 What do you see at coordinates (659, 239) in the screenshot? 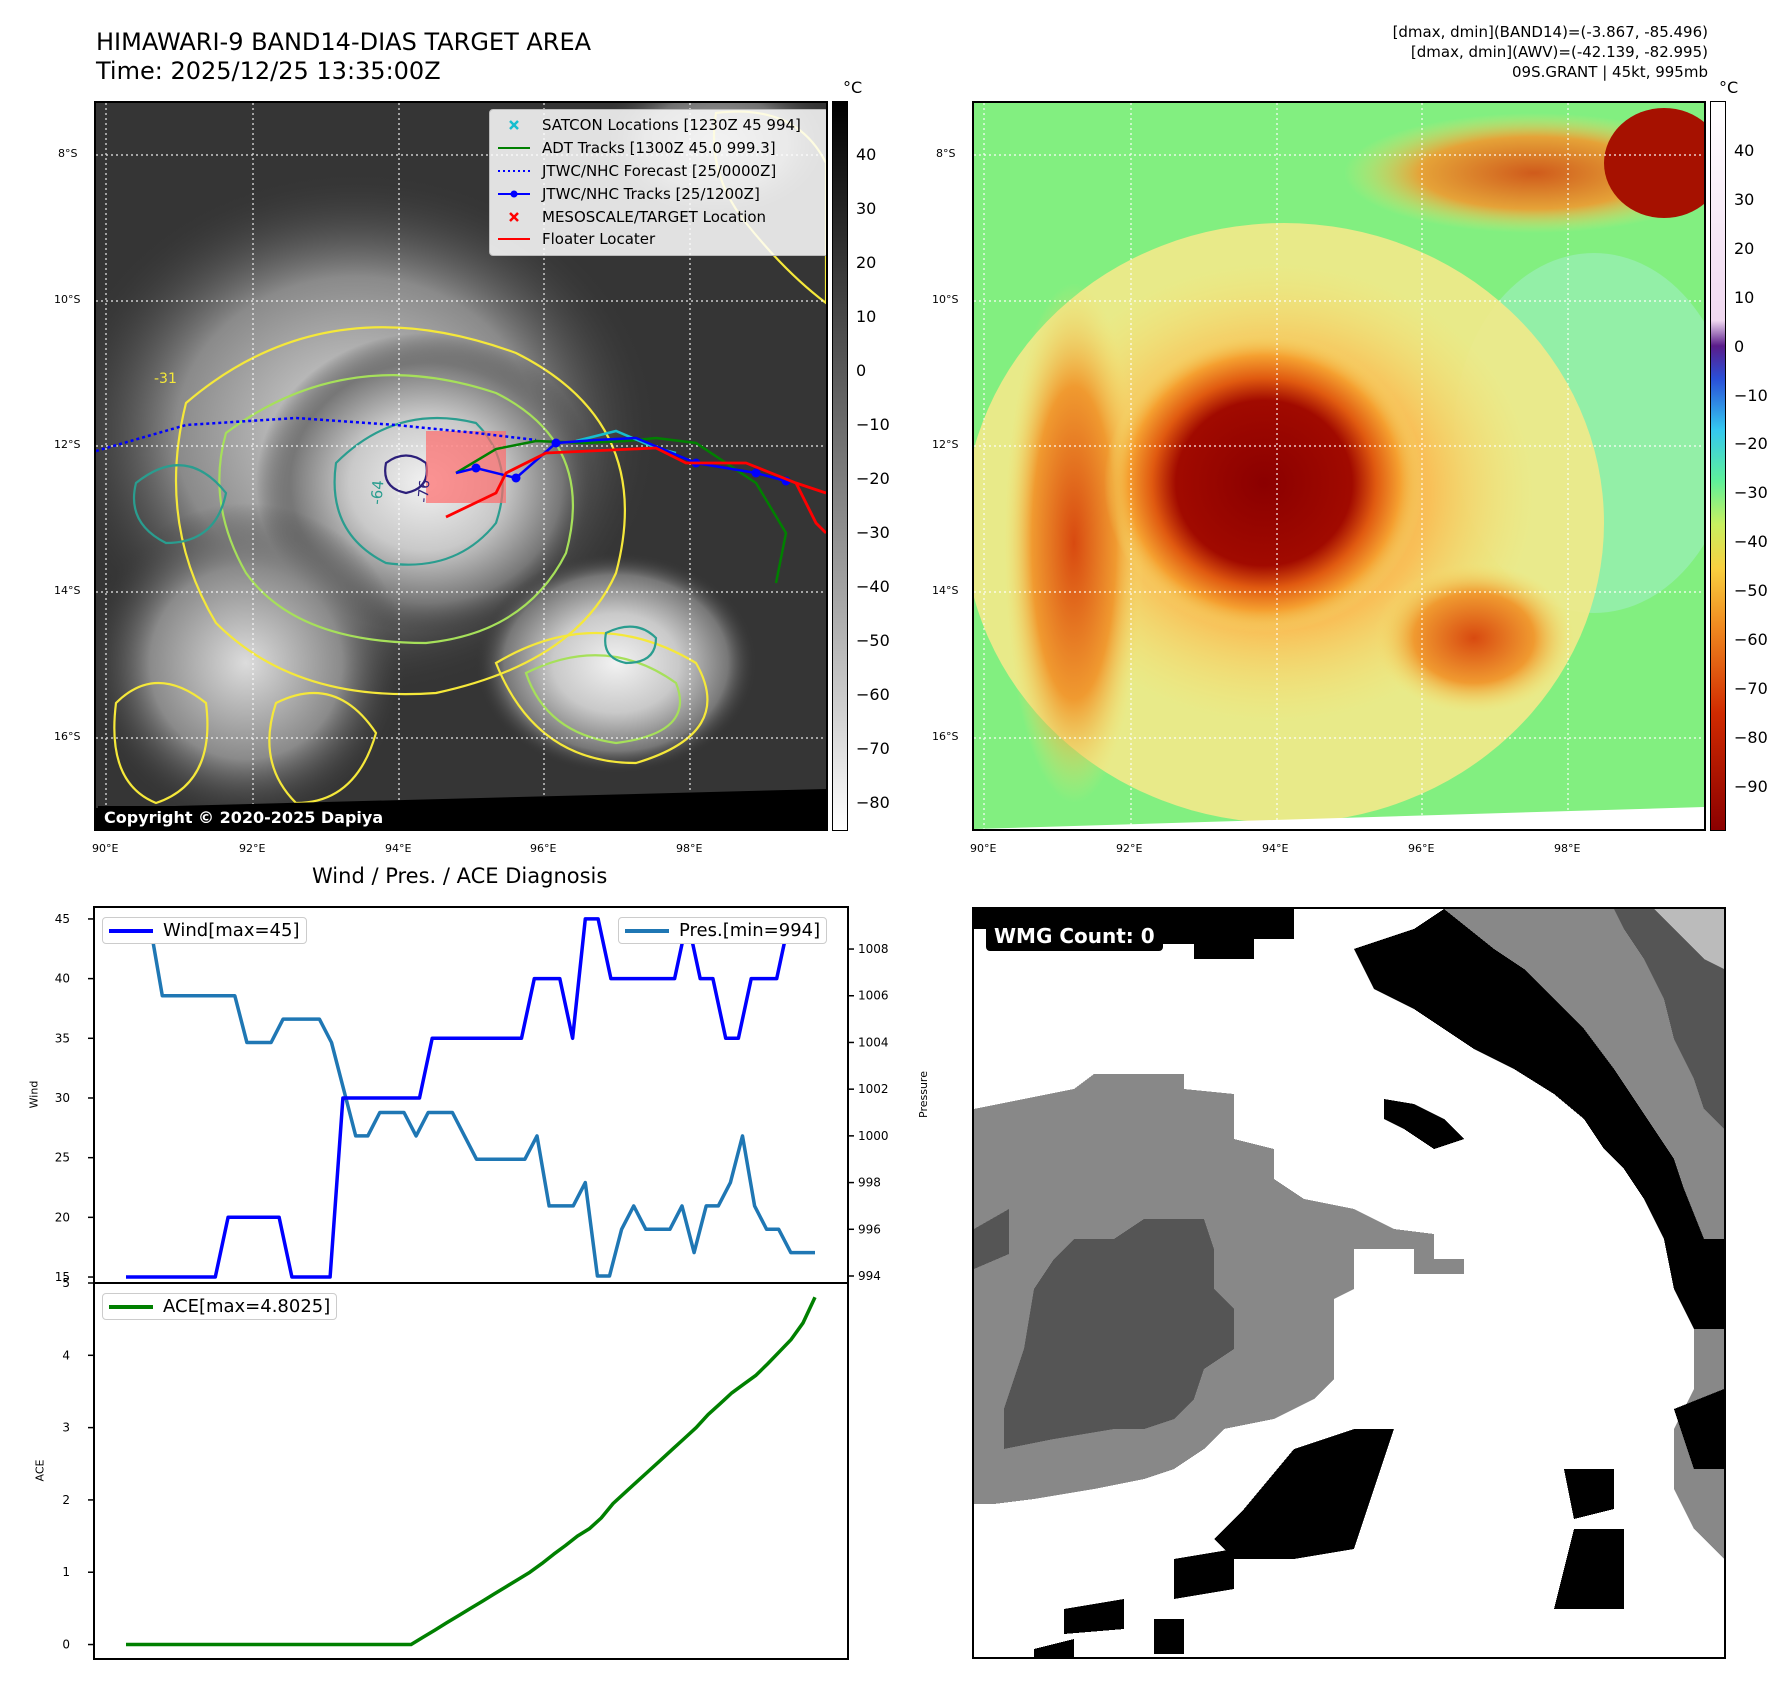
I see `legend-item: Floater Locater` at bounding box center [659, 239].